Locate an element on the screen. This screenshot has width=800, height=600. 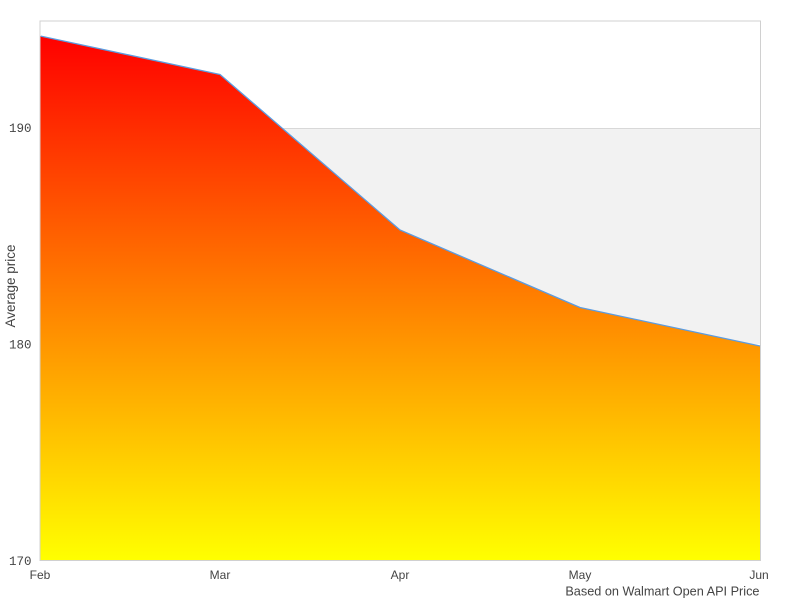
svg-text: Jun is located at coordinates (758, 575).